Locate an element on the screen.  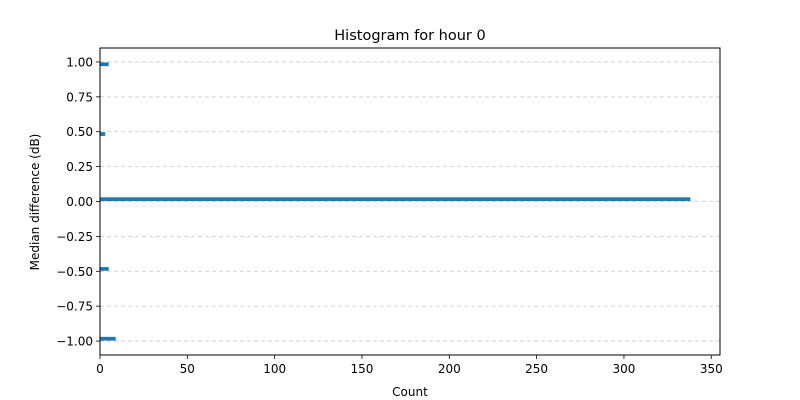
x-tick-label: 50 is located at coordinates (187, 369).